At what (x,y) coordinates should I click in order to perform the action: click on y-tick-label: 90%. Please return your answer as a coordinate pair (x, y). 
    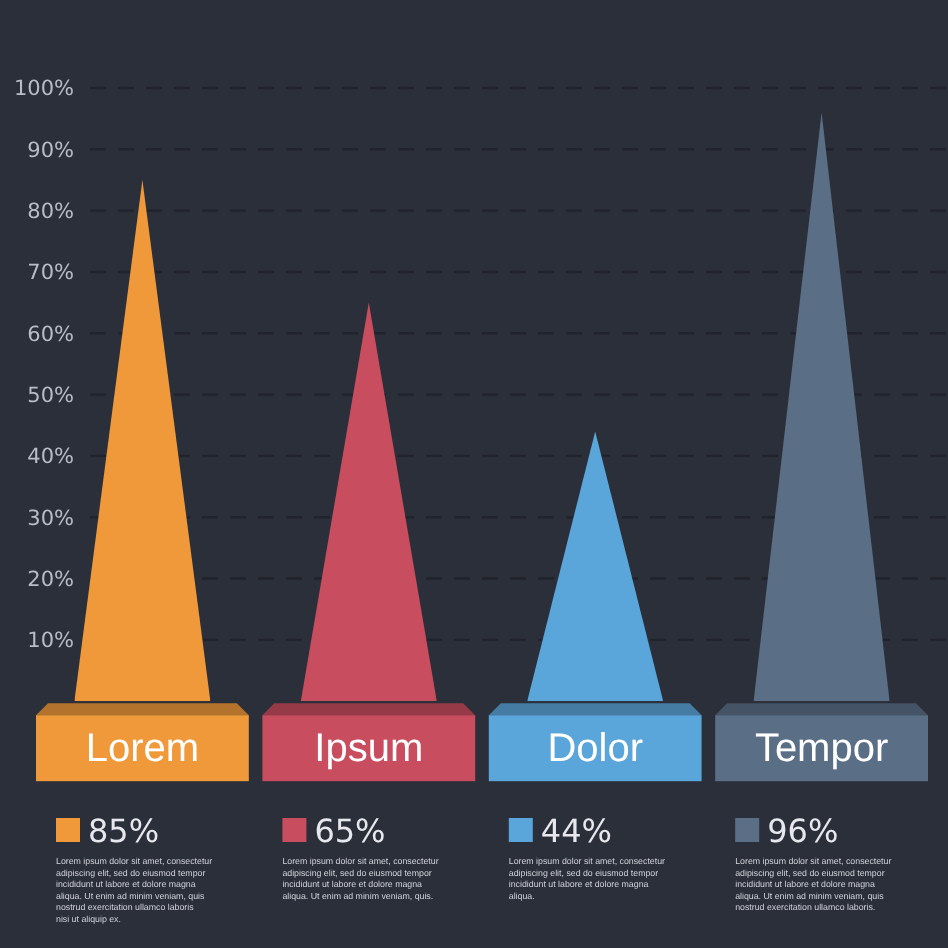
    Looking at the image, I should click on (51, 150).